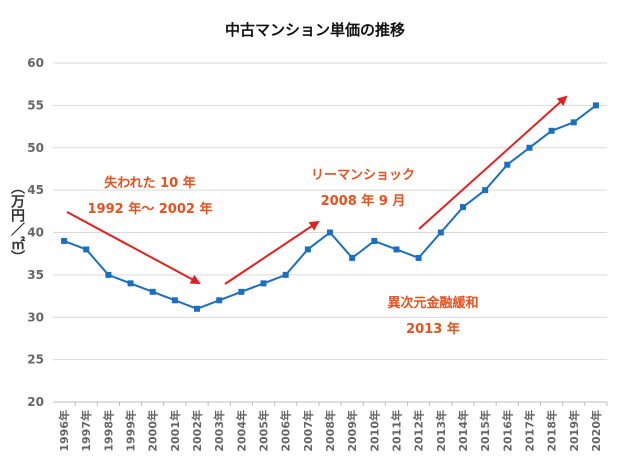 The width and height of the screenshot is (631, 461). Describe the element at coordinates (35, 190) in the screenshot. I see `y-tick-label: 45` at that location.